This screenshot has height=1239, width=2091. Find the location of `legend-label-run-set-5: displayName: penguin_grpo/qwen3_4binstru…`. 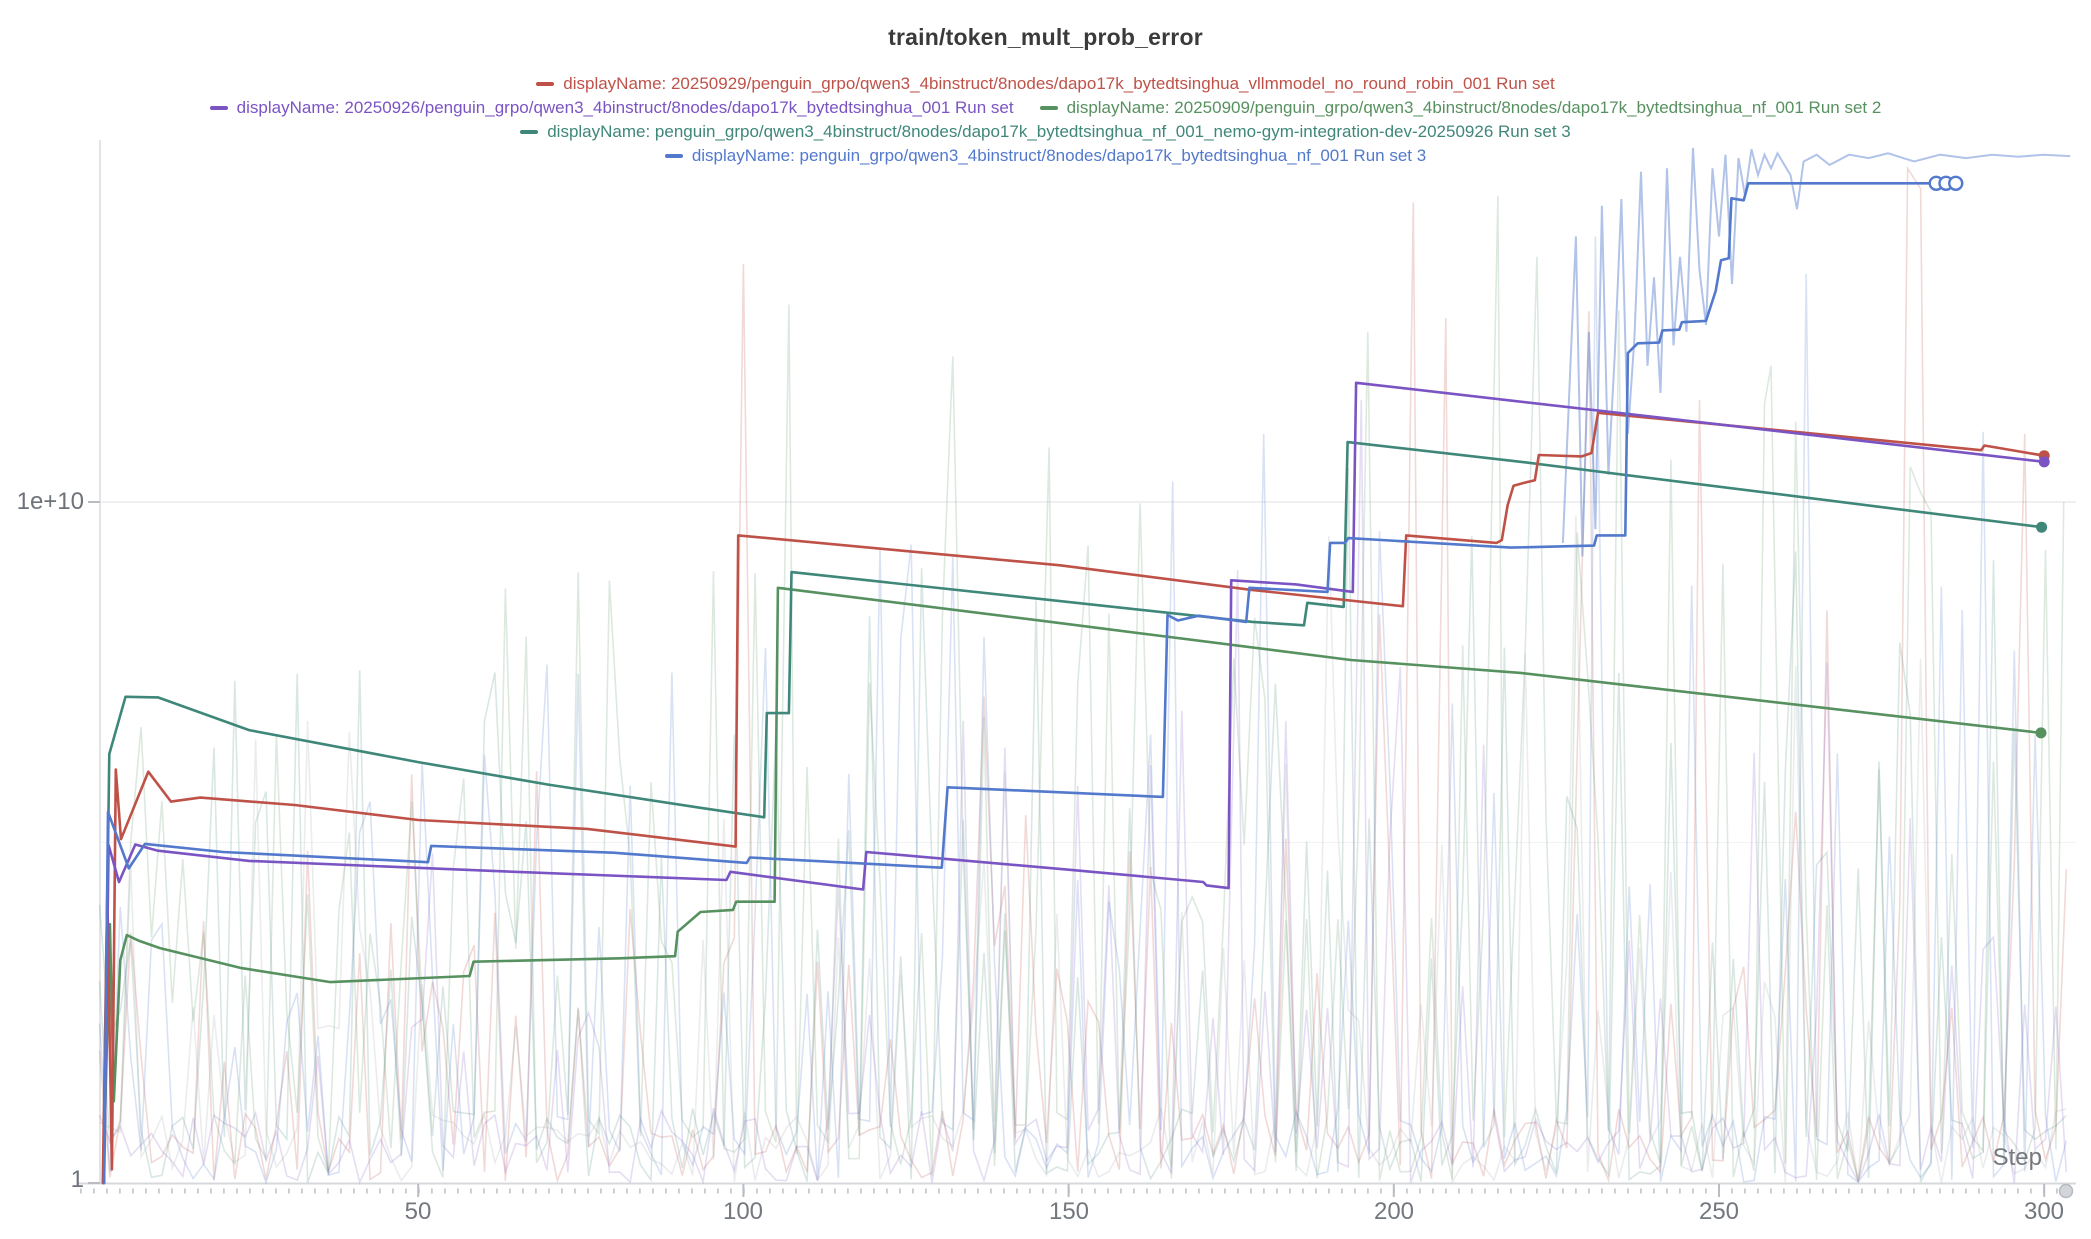

legend-label-run-set-5: displayName: penguin_grpo/qwen3_4binstru… is located at coordinates (1059, 155).